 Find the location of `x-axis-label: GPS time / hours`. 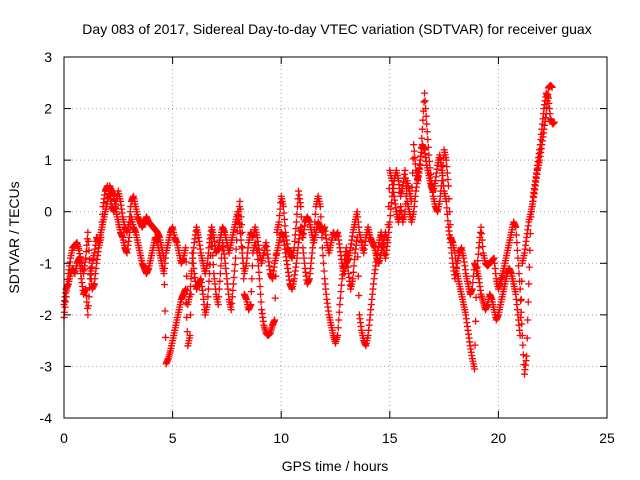

x-axis-label: GPS time / hours is located at coordinates (335, 466).